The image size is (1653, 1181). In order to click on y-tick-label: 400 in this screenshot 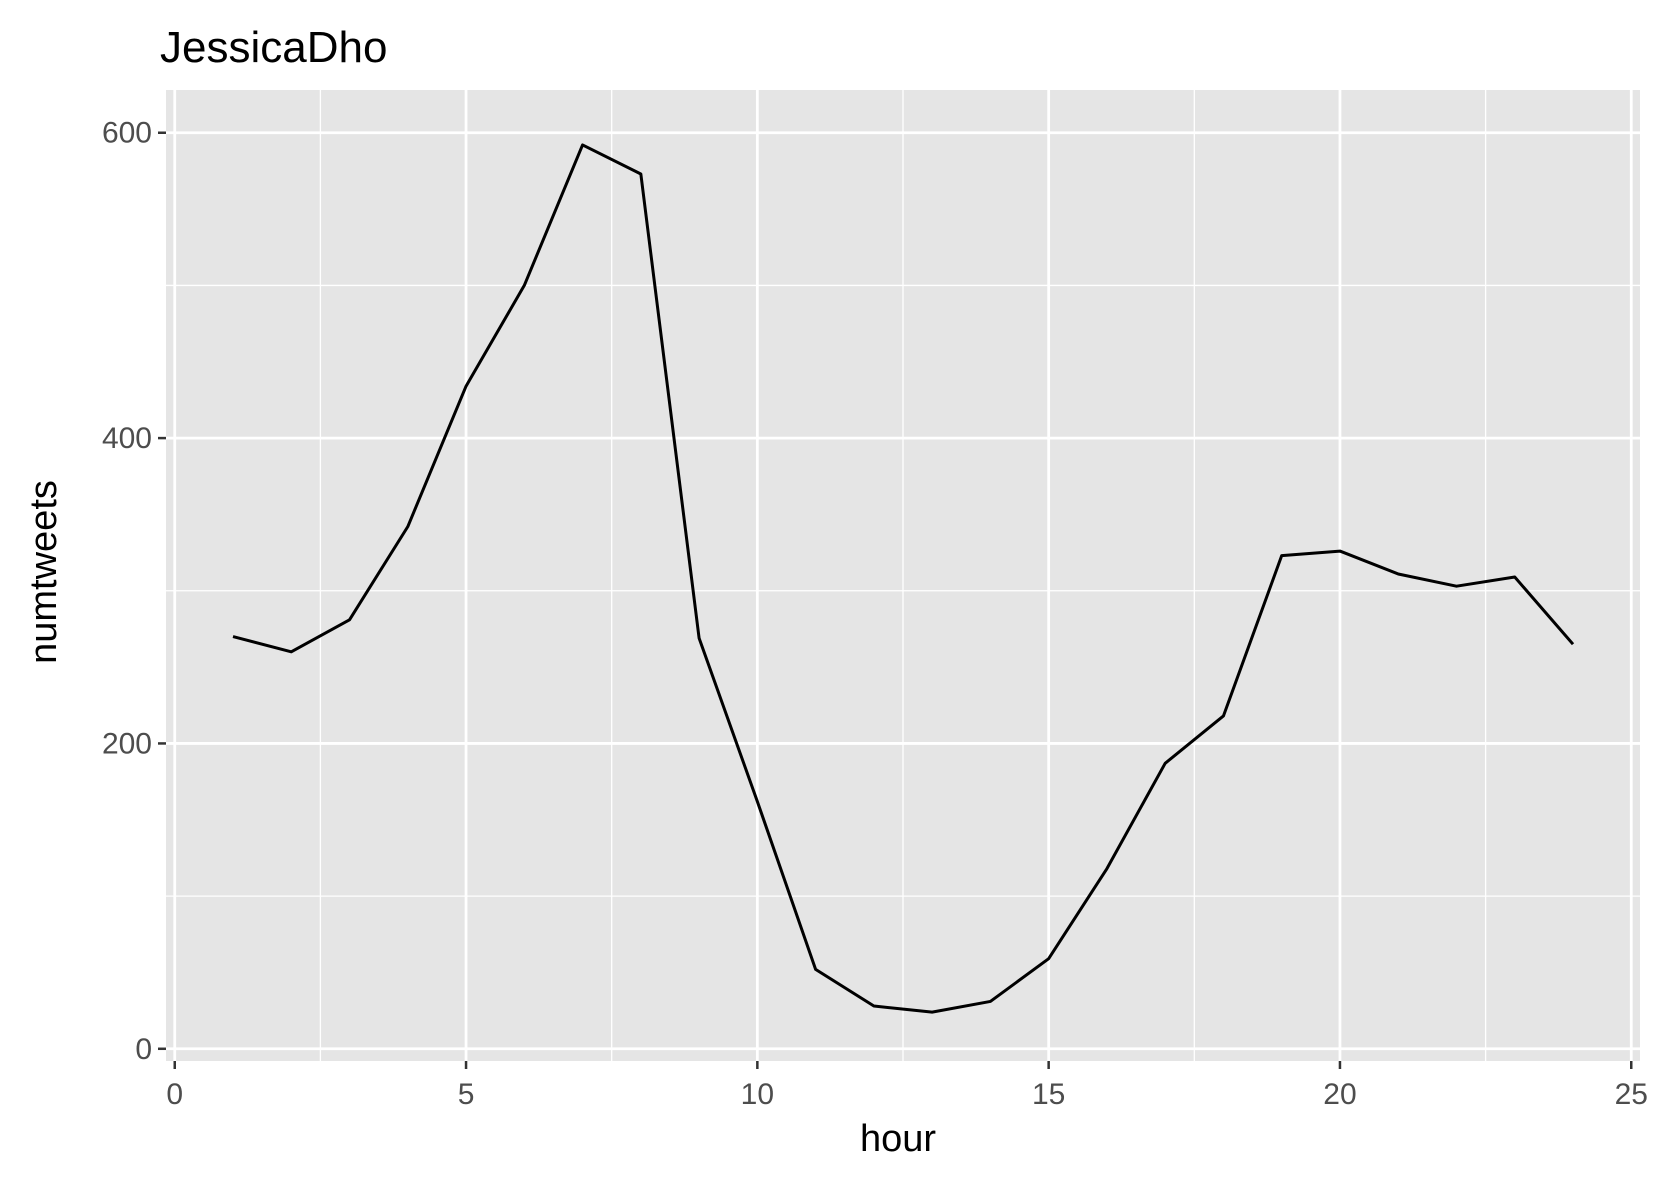, I will do `click(127, 438)`.